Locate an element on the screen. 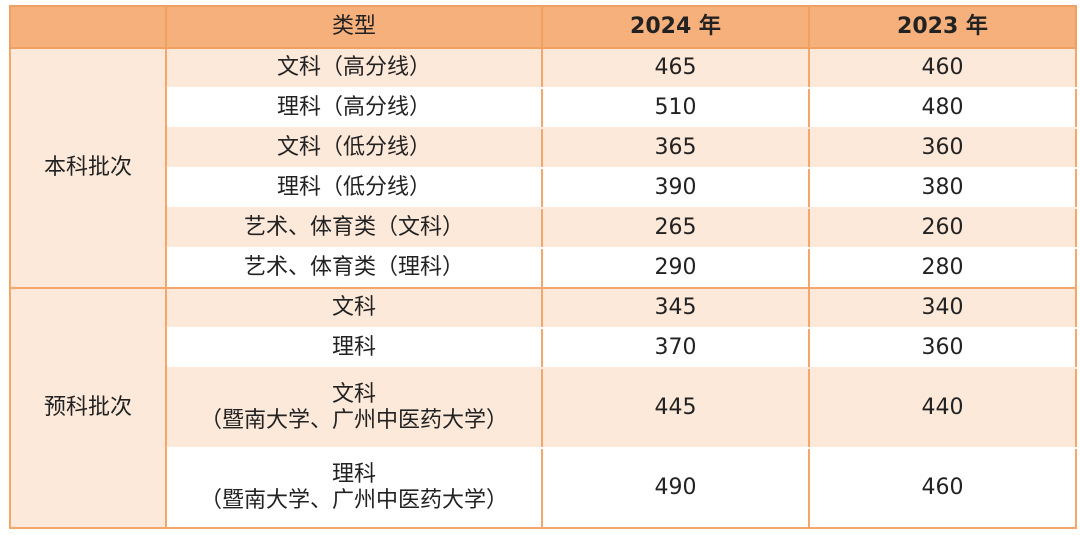 The height and width of the screenshot is (535, 1080). row-value-2024: 370 is located at coordinates (676, 348).